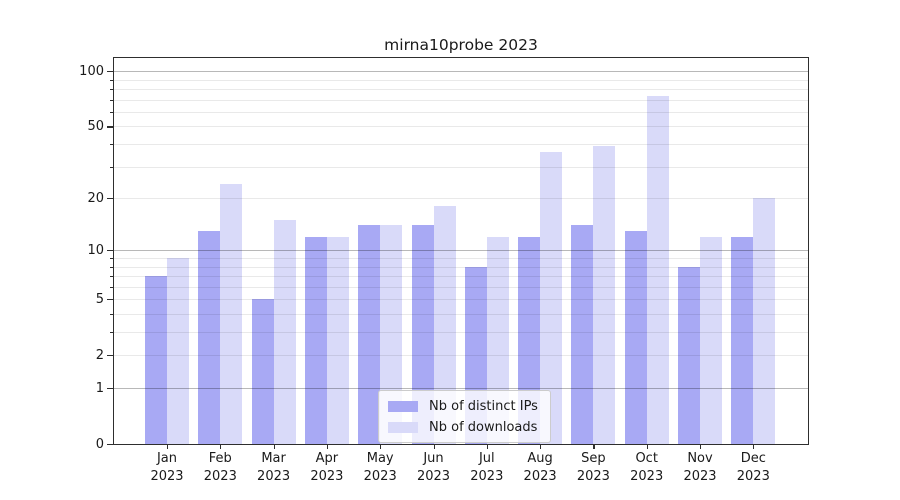 The image size is (900, 500). What do you see at coordinates (220, 458) in the screenshot?
I see `month-label: Feb` at bounding box center [220, 458].